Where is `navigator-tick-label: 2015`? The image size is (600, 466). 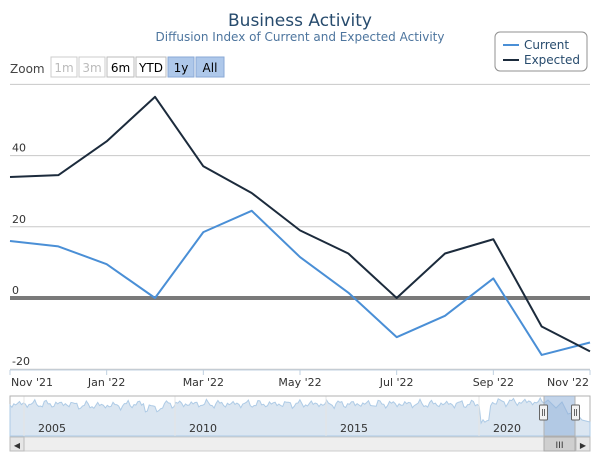 navigator-tick-label: 2015 is located at coordinates (354, 428).